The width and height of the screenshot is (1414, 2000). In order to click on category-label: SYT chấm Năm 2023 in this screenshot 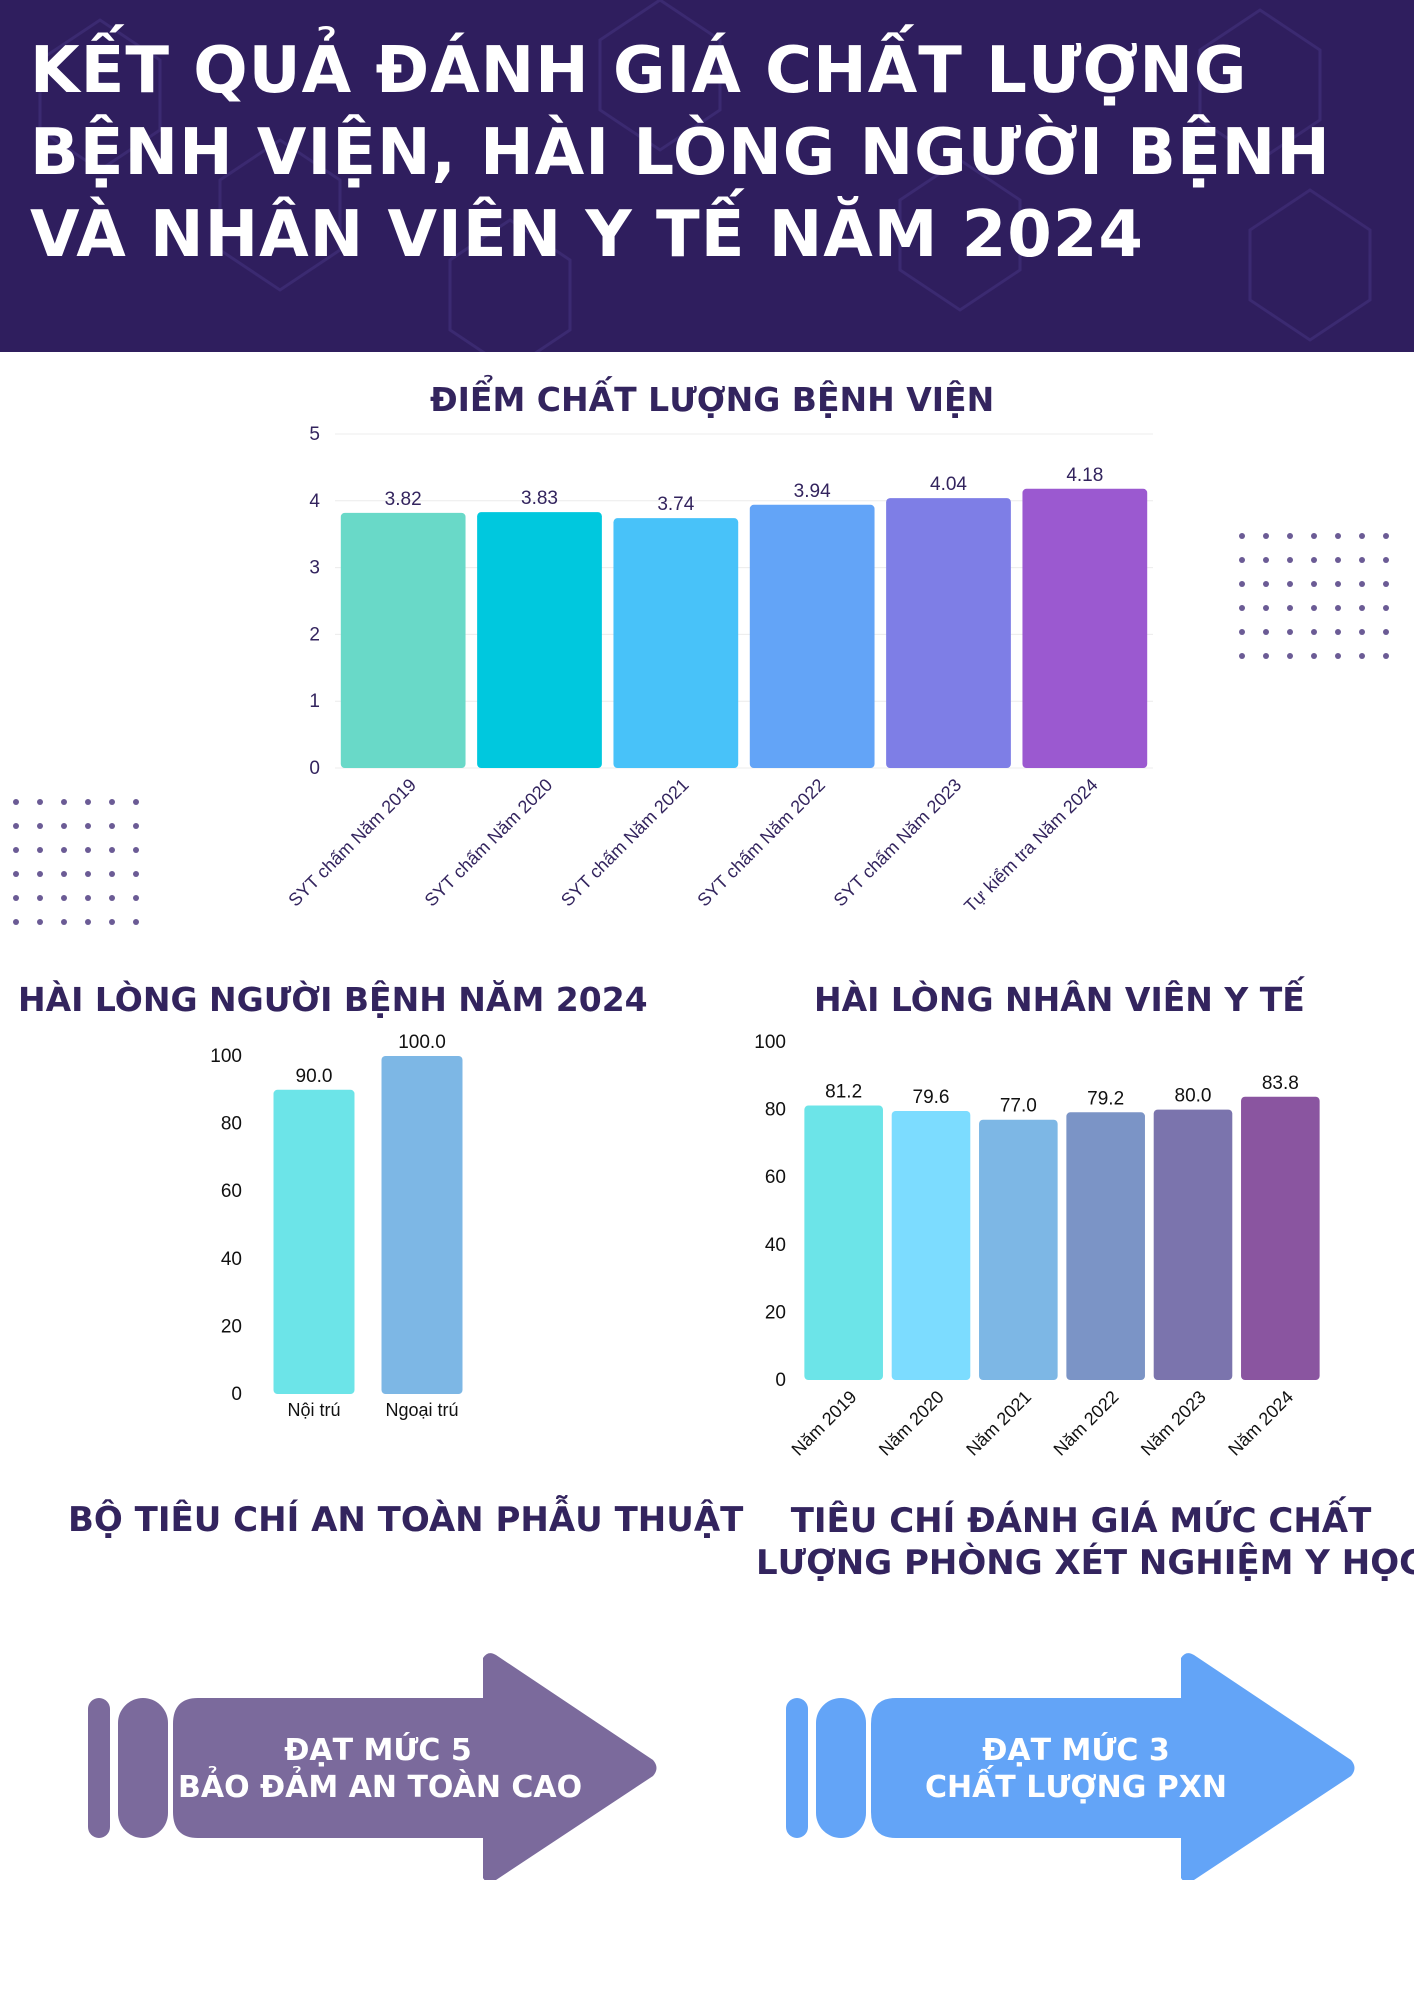, I will do `click(898, 843)`.